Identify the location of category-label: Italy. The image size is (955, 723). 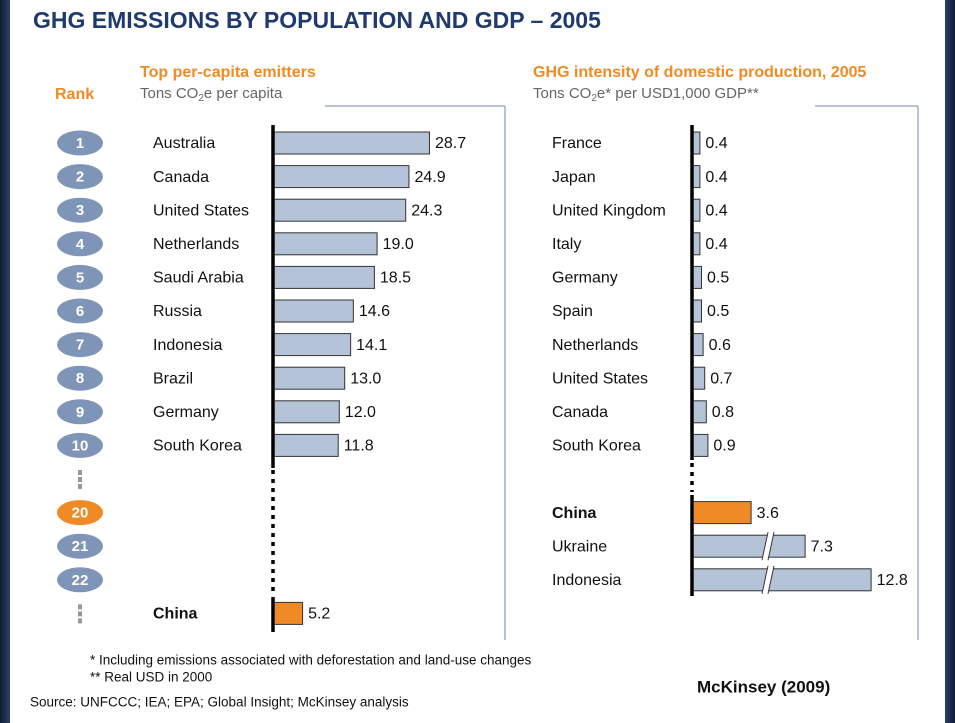
(566, 244).